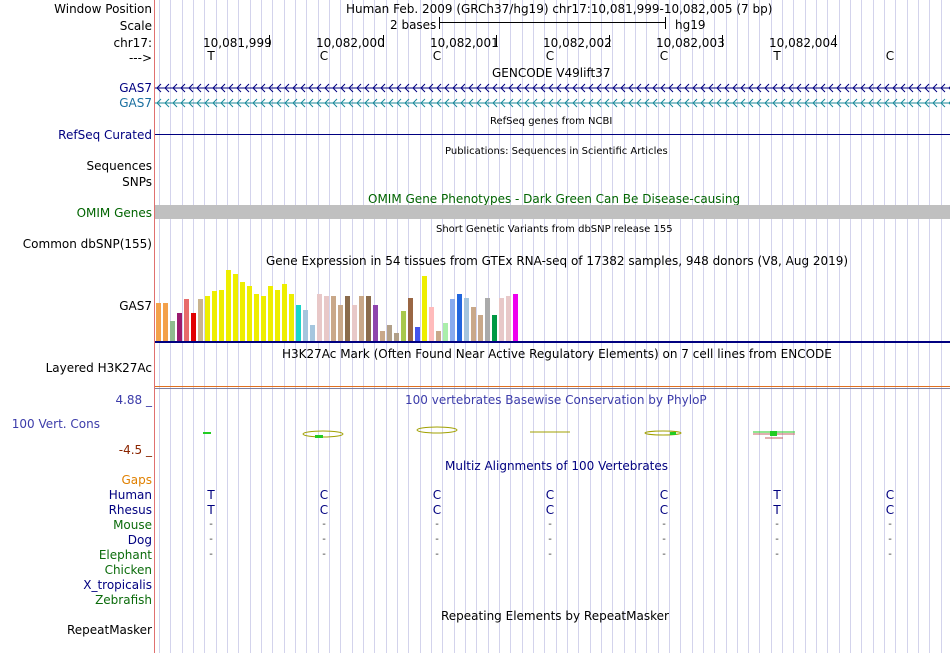  What do you see at coordinates (135, 306) in the screenshot?
I see `gtex-track-label: GAS7` at bounding box center [135, 306].